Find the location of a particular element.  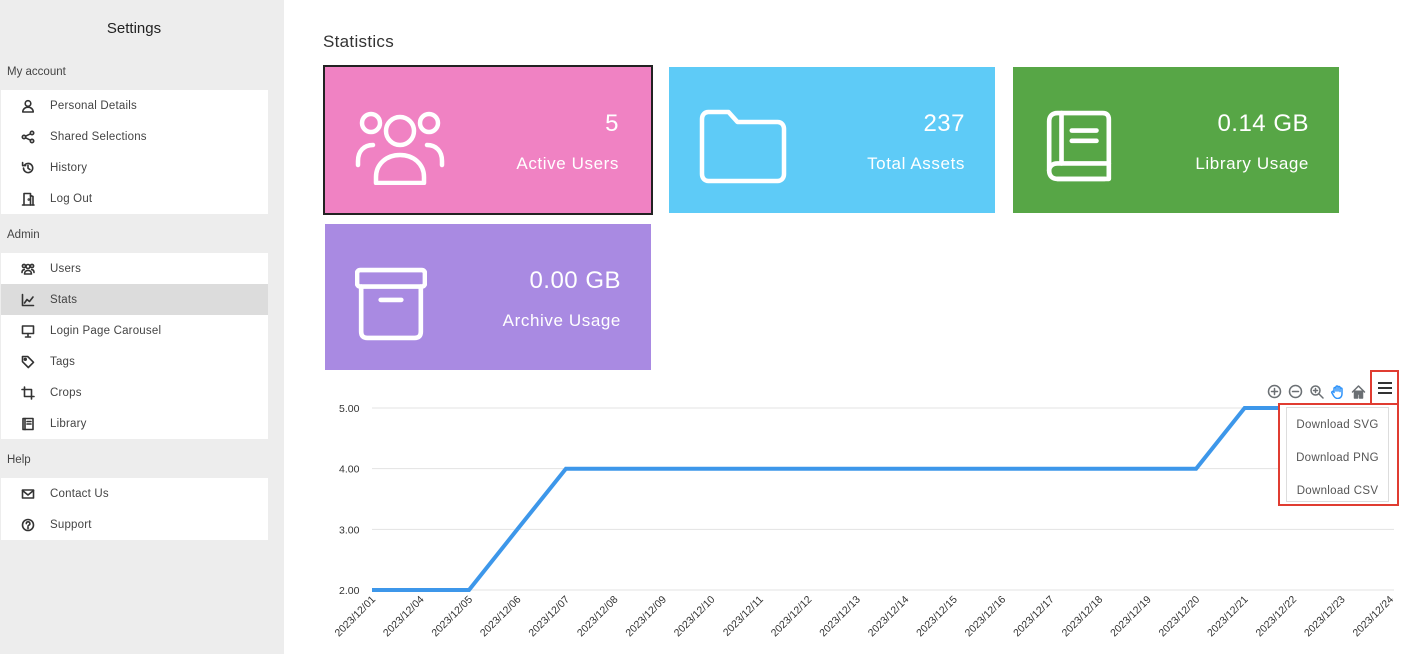

x-tick-label: 2023/12/18 is located at coordinates (1083, 617).